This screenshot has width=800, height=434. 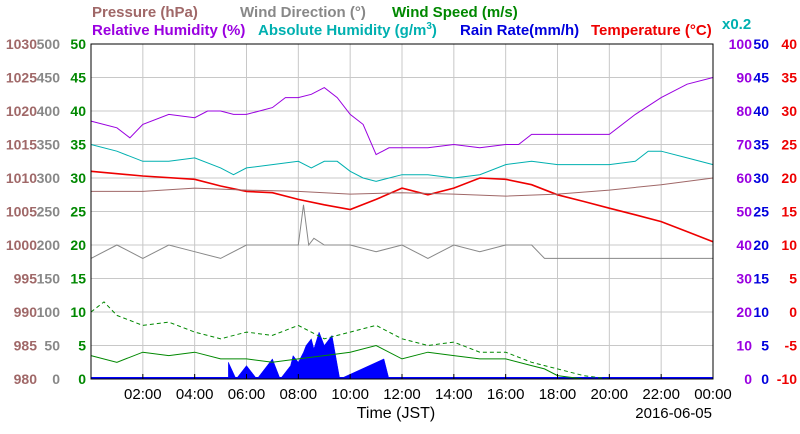 I want to click on rain-rate-tick-label: 5, so click(x=765, y=346).